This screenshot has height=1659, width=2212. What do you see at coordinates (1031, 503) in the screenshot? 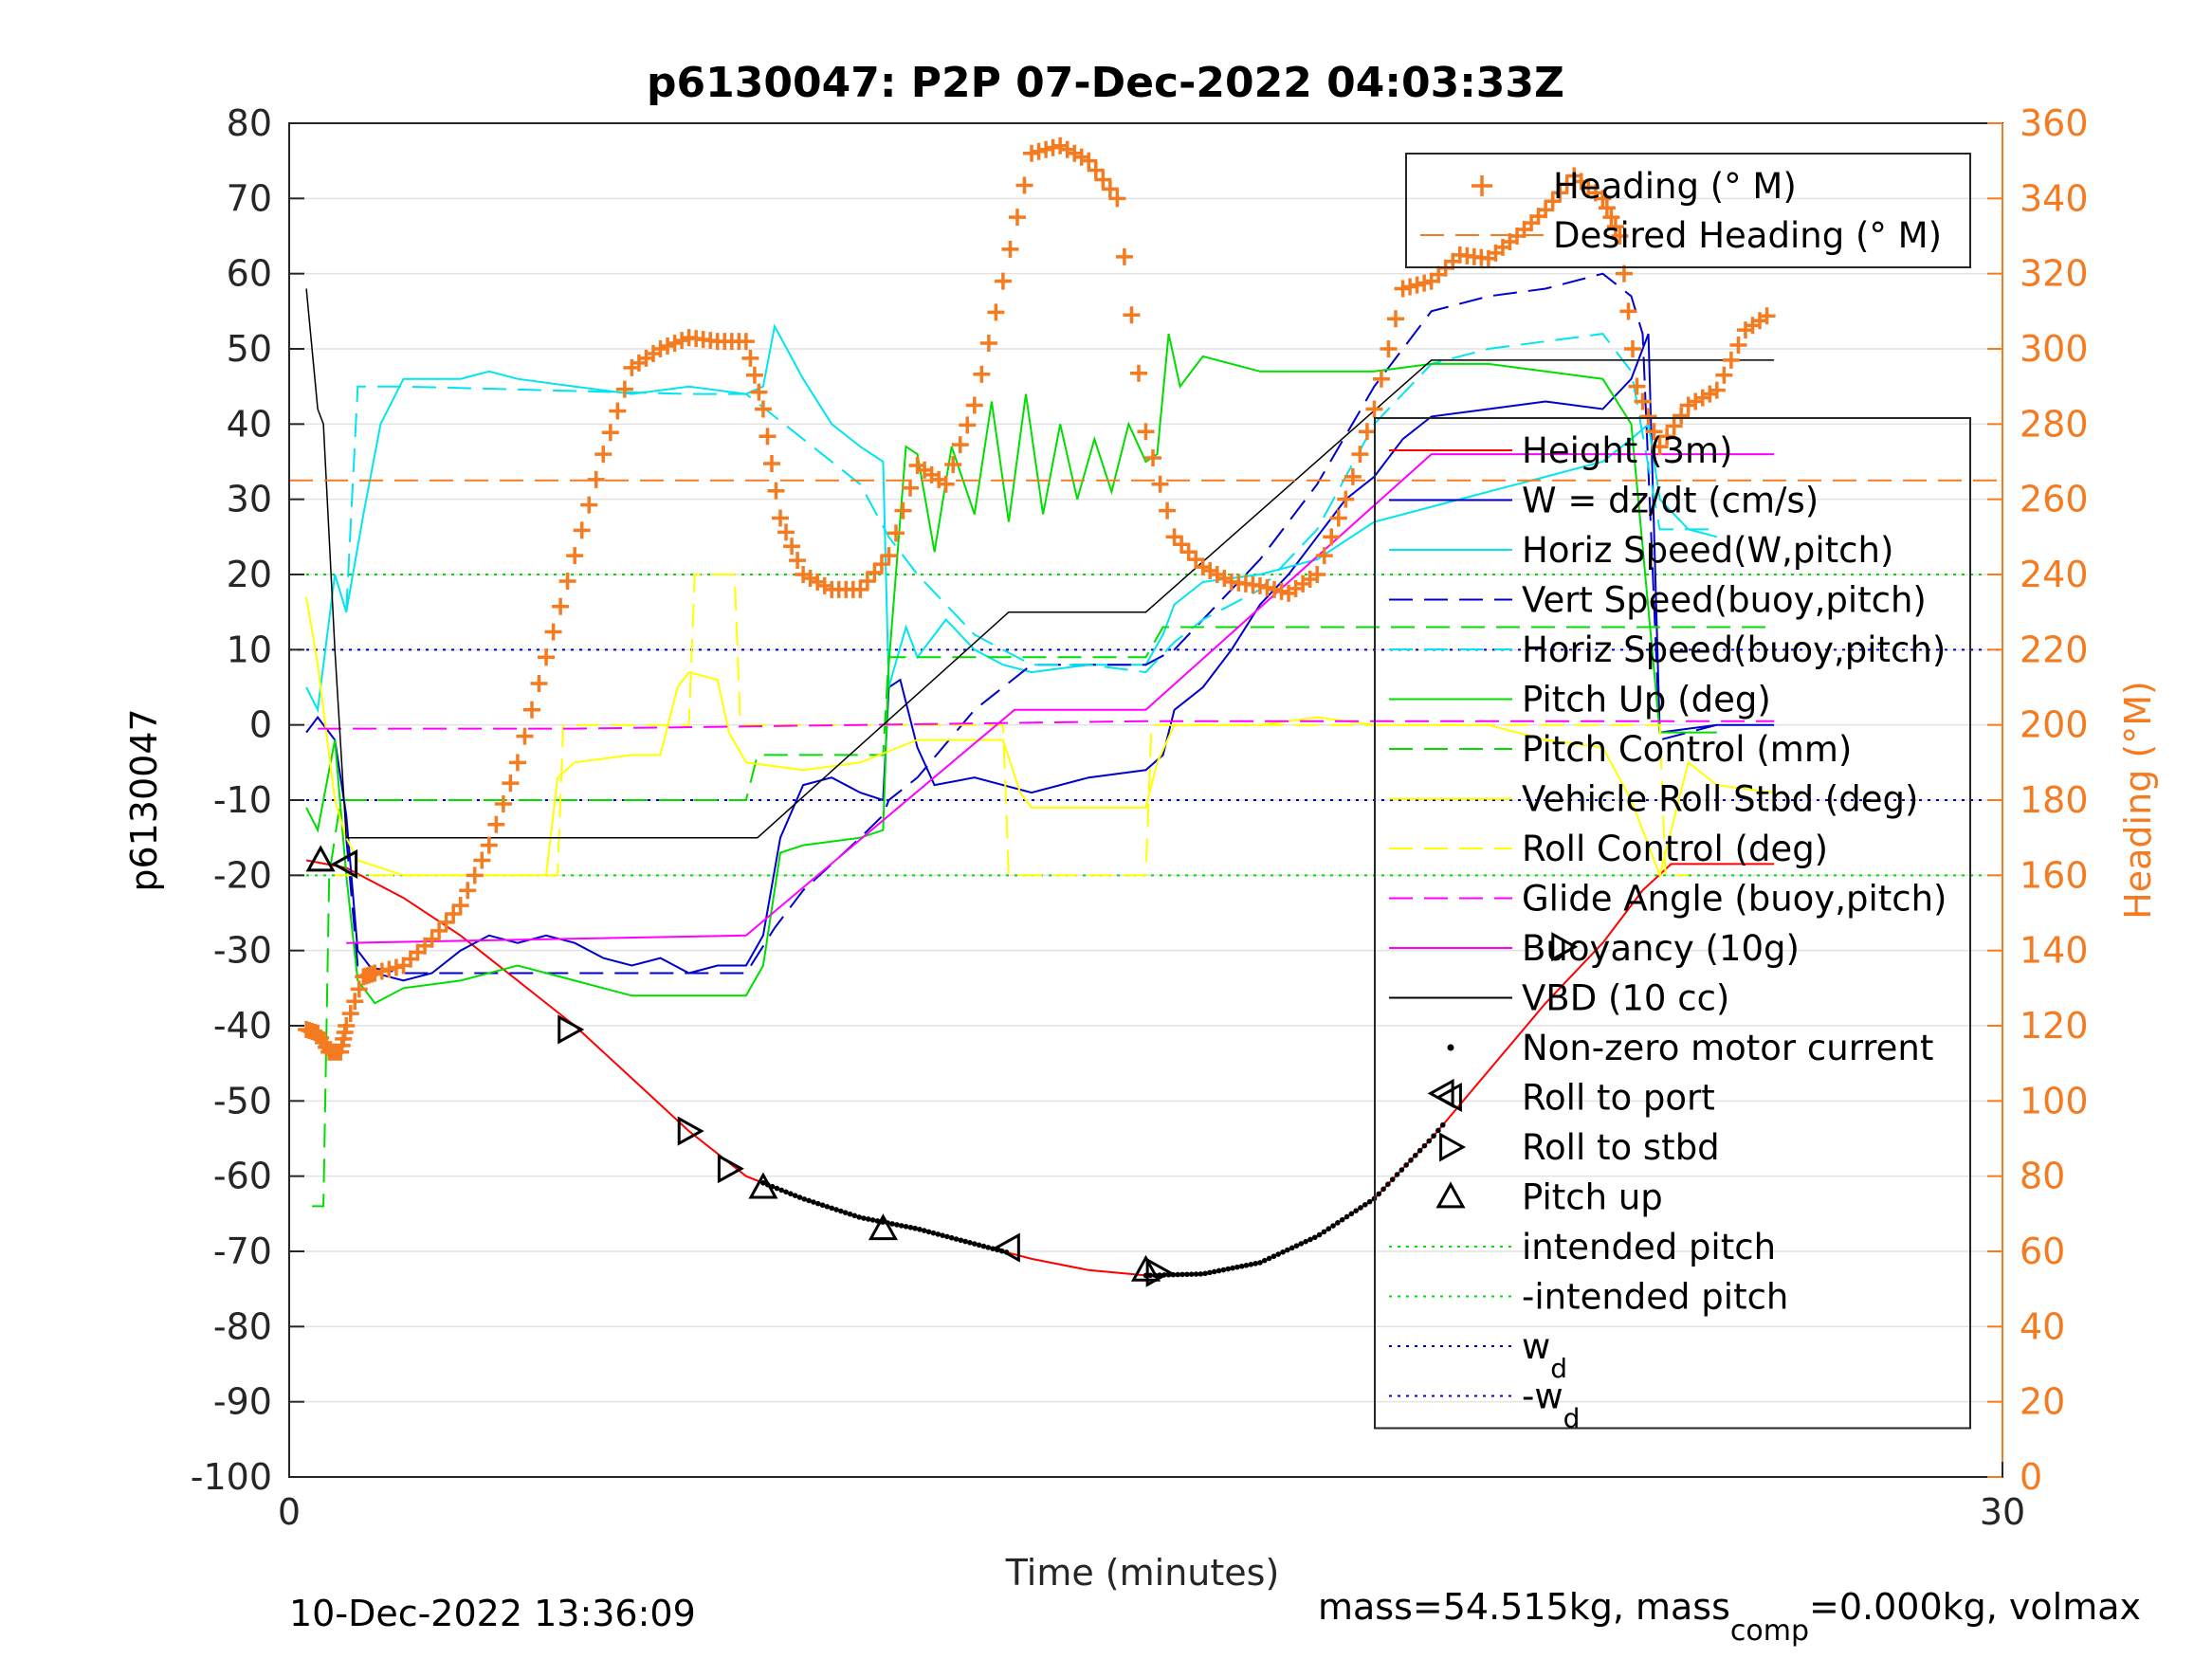
I see `series-horiz-speed-buoy-pitch` at bounding box center [1031, 503].